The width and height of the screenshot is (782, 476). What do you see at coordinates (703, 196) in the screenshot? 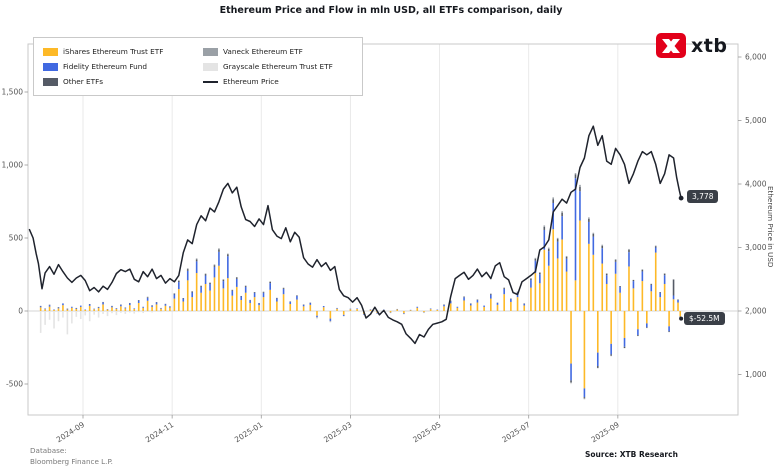
I see `last-price-badge: 3,778` at bounding box center [703, 196].